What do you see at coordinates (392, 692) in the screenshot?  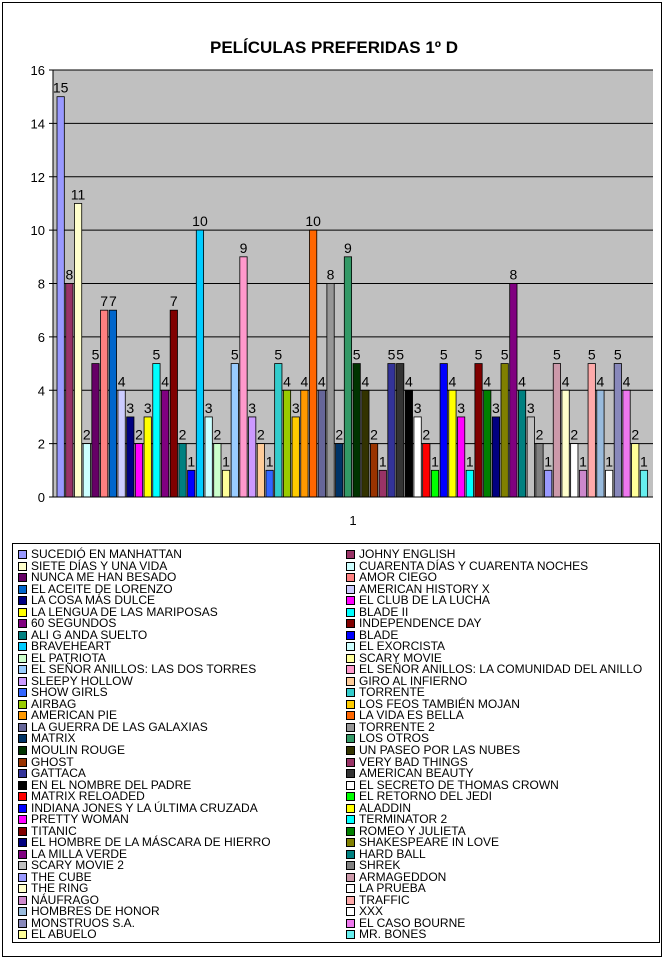 I see `legend-label: TORRENTE` at bounding box center [392, 692].